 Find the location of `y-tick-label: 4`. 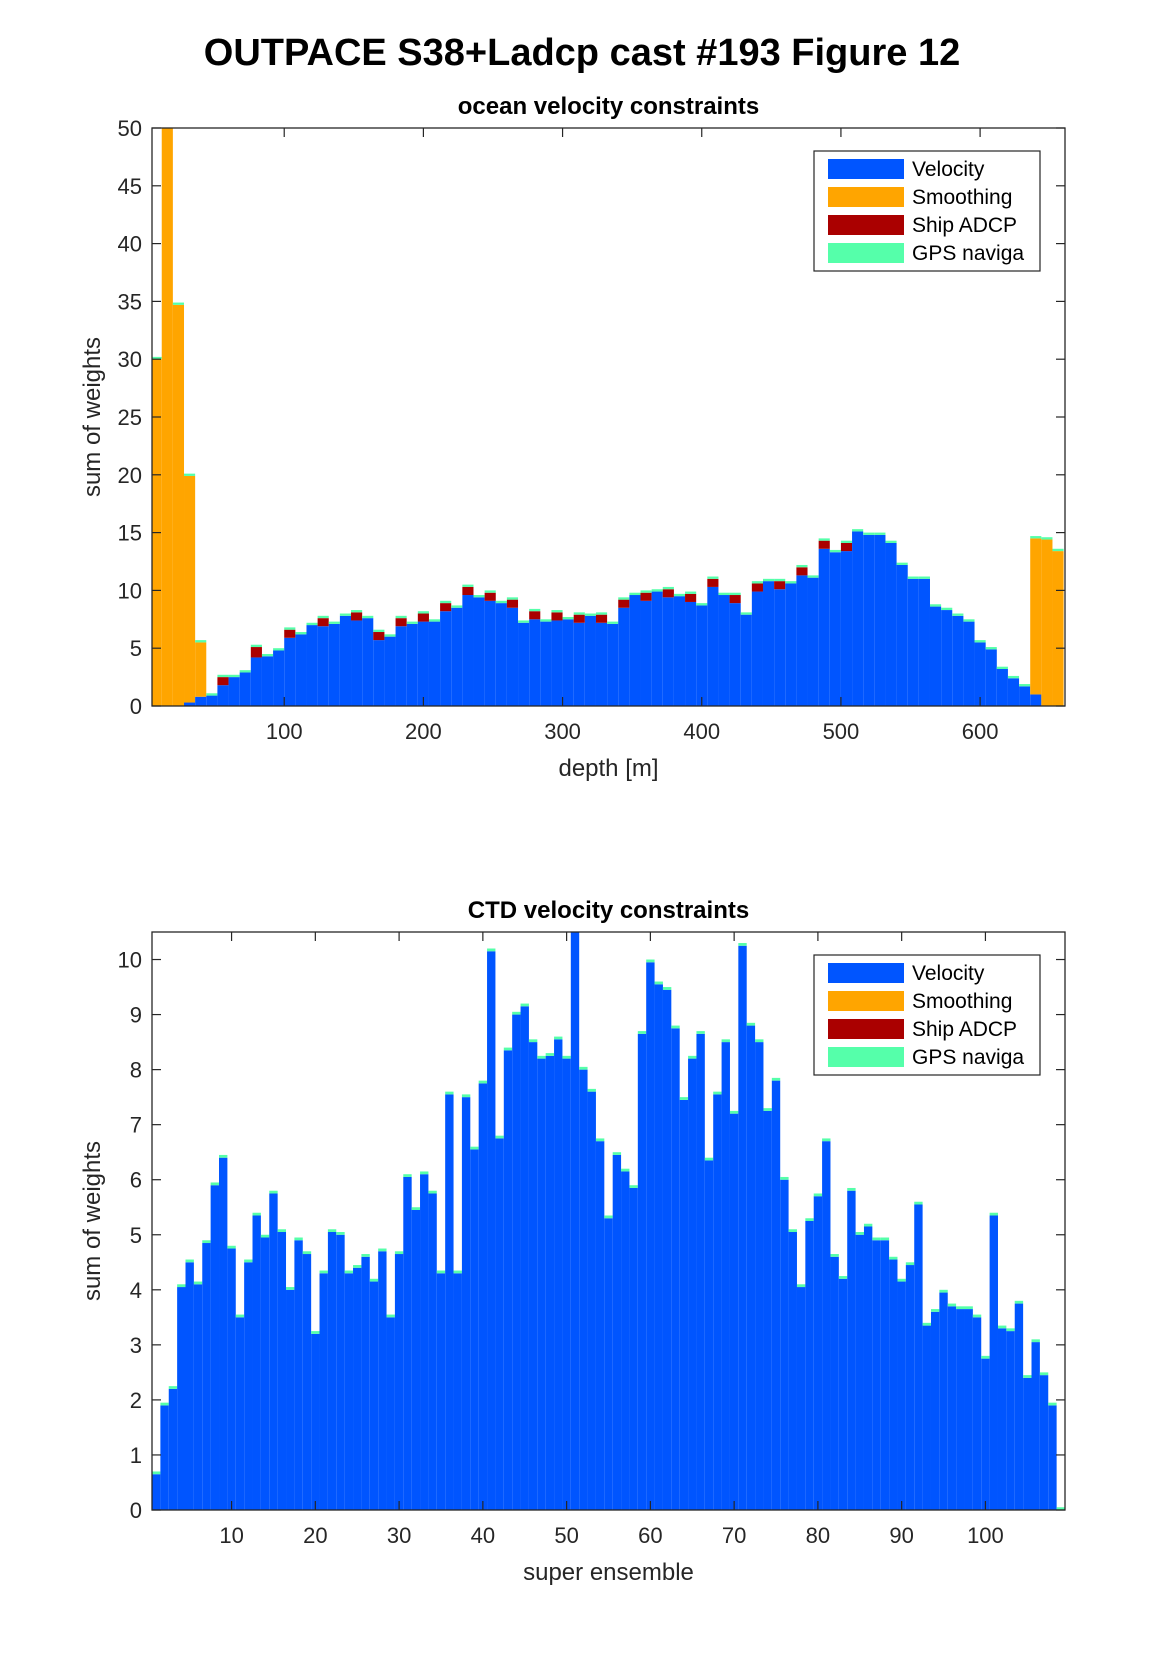

y-tick-label: 4 is located at coordinates (136, 1290).